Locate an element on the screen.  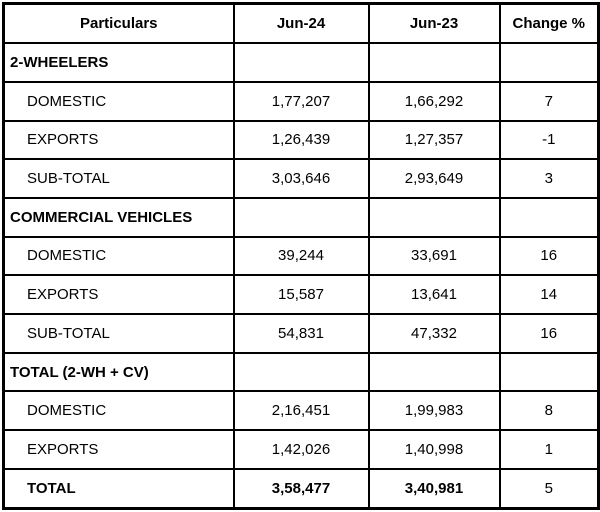
column-header-jun23: Jun-23 is located at coordinates (434, 23).